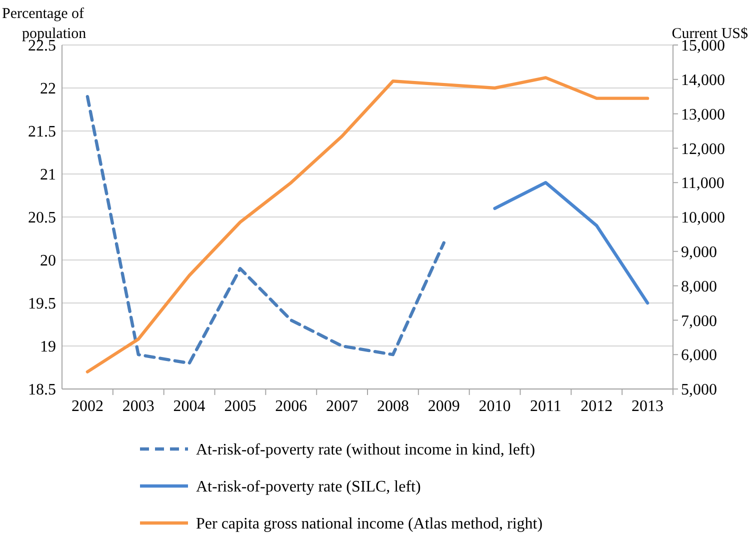  What do you see at coordinates (48, 89) in the screenshot?
I see `y-tick-label: 22` at bounding box center [48, 89].